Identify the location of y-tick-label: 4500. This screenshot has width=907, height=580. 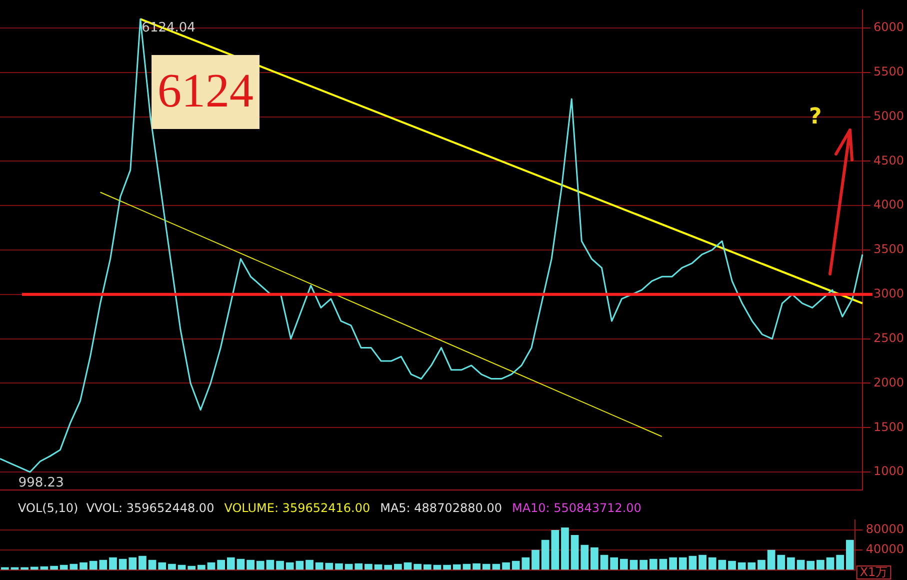
(888, 160).